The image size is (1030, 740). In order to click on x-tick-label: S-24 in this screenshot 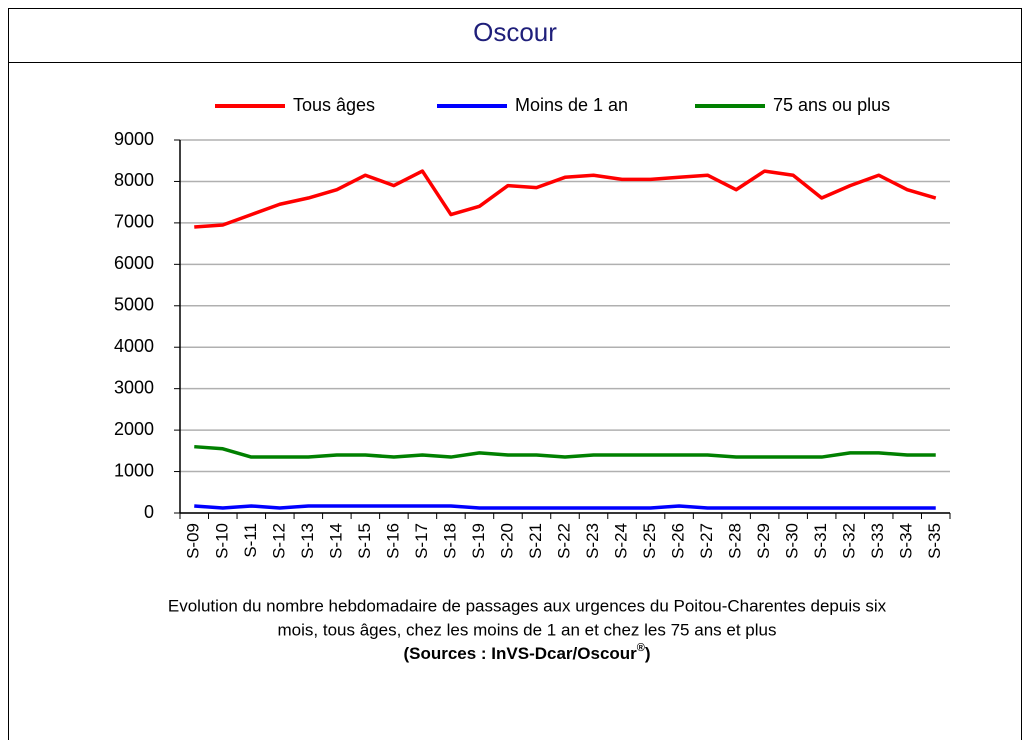, I will do `click(621, 541)`.